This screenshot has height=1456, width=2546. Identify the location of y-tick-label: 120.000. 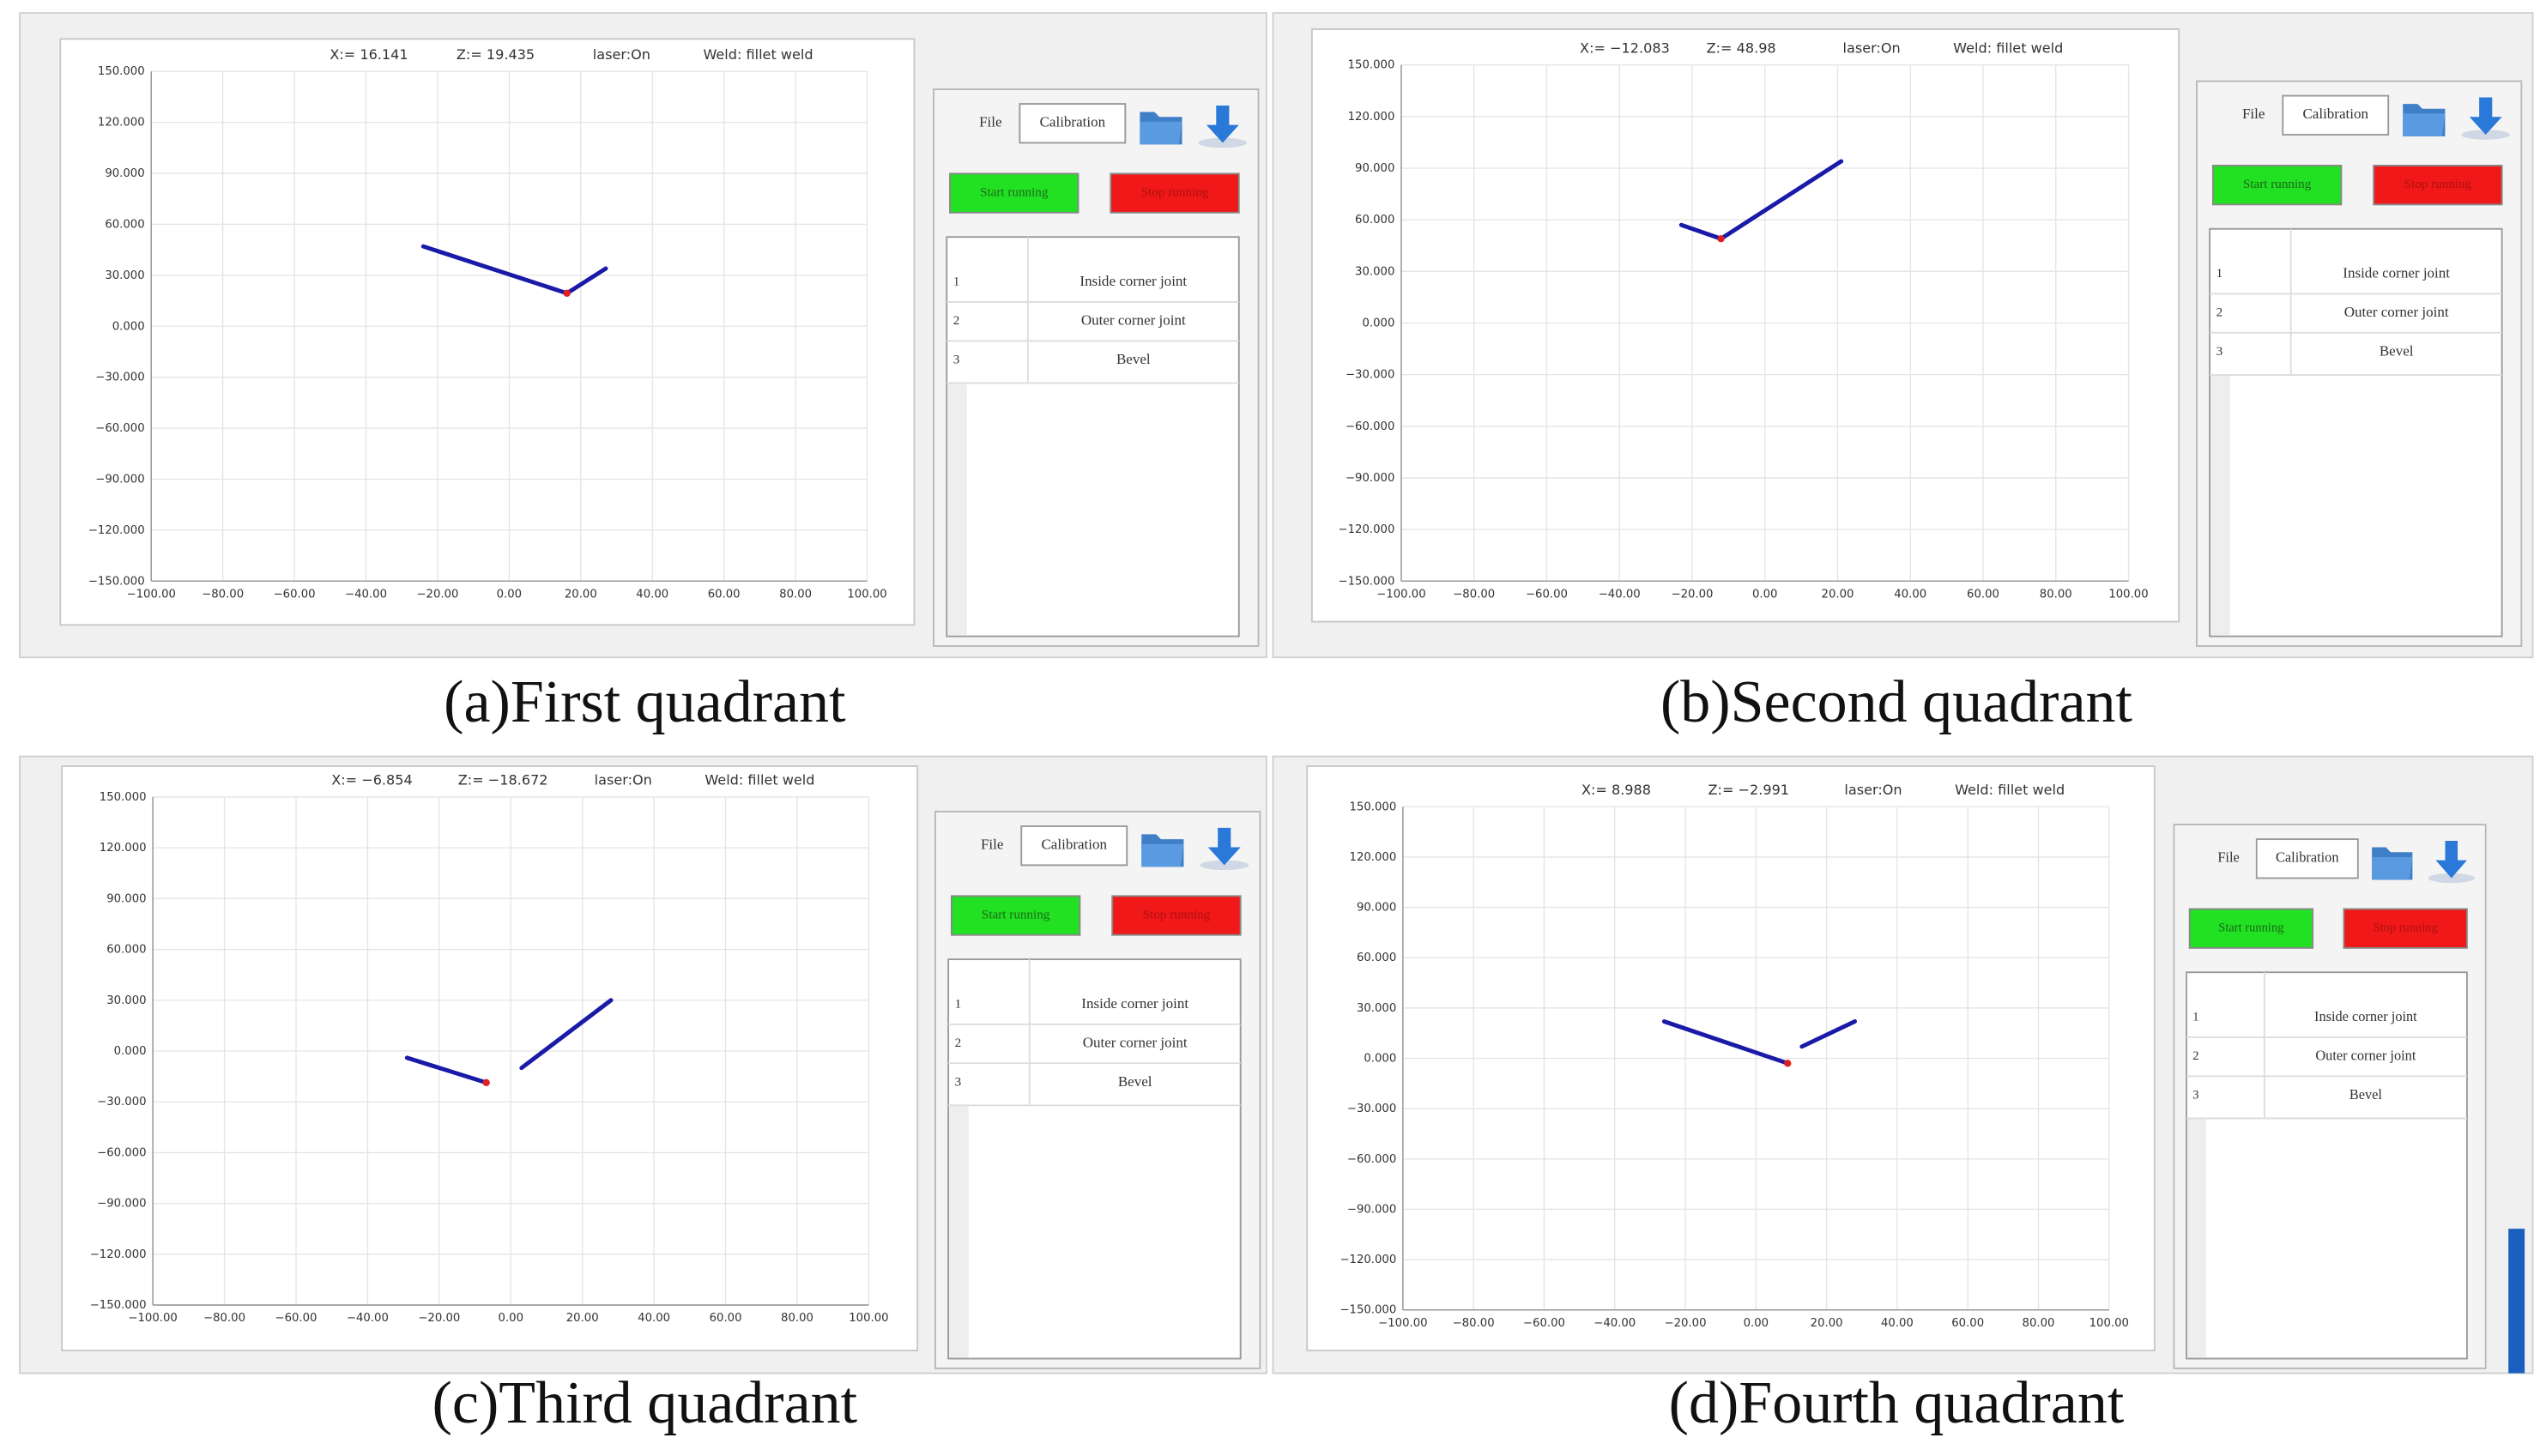
(123, 849).